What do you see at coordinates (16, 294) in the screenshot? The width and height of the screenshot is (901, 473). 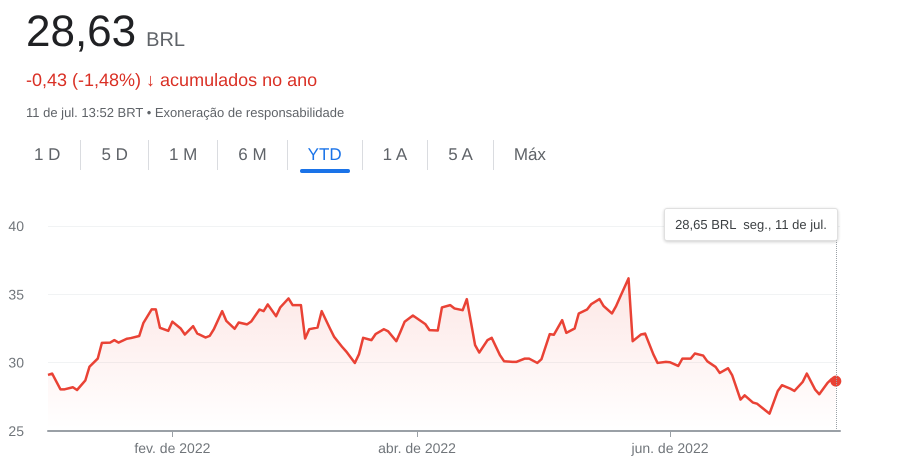 I see `y-tick-label: 35` at bounding box center [16, 294].